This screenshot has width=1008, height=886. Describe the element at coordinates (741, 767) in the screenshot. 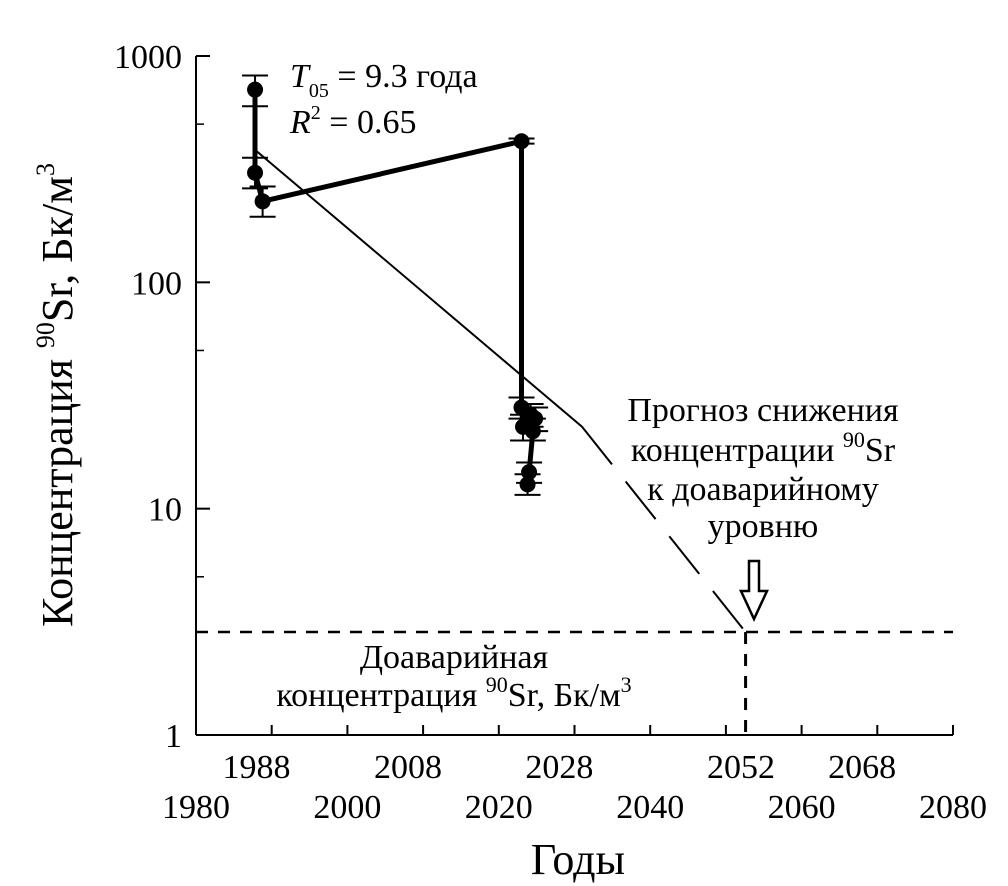

I see `x-tick-label-upper: 2052` at that location.